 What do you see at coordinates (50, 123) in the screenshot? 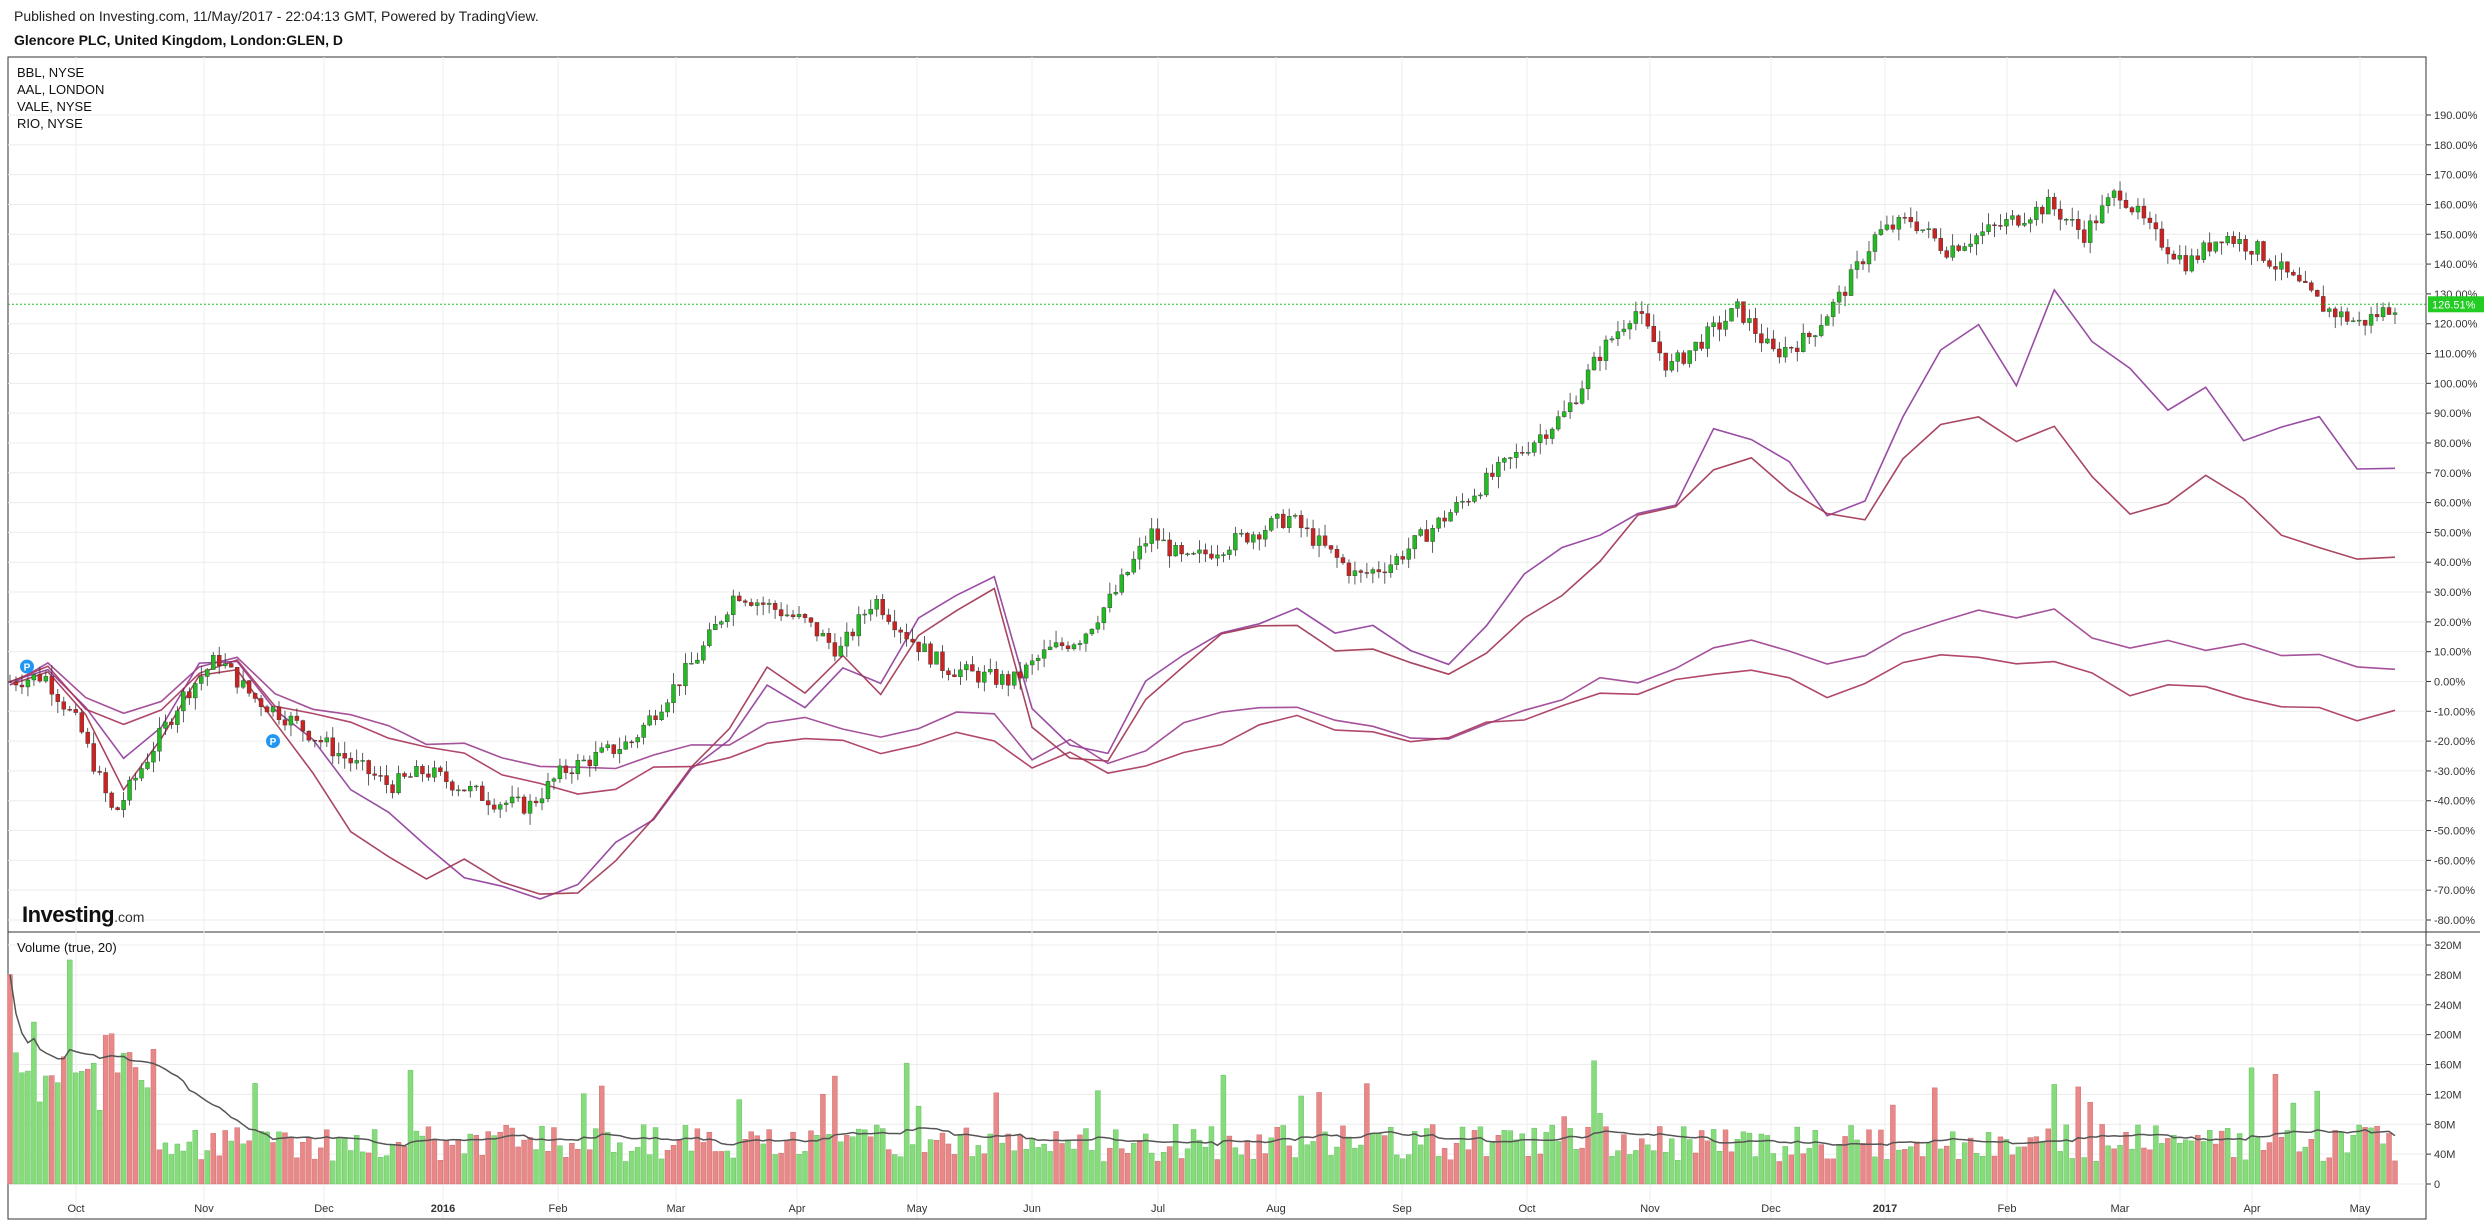
I see `legend-item-rio: RIO, NYSE` at bounding box center [50, 123].